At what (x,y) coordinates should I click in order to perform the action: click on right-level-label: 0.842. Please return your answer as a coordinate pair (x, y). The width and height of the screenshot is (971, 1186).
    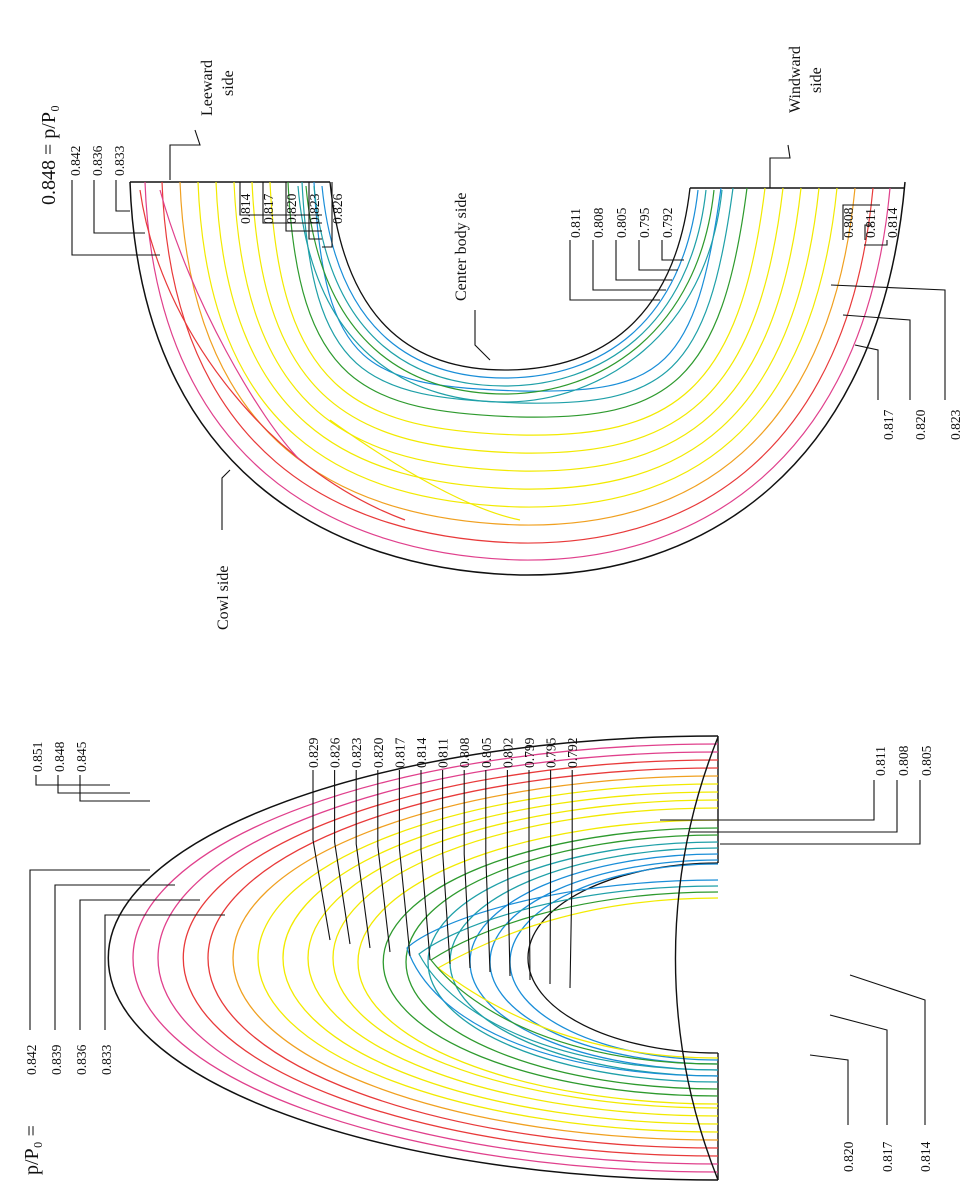
    Looking at the image, I should click on (75, 161).